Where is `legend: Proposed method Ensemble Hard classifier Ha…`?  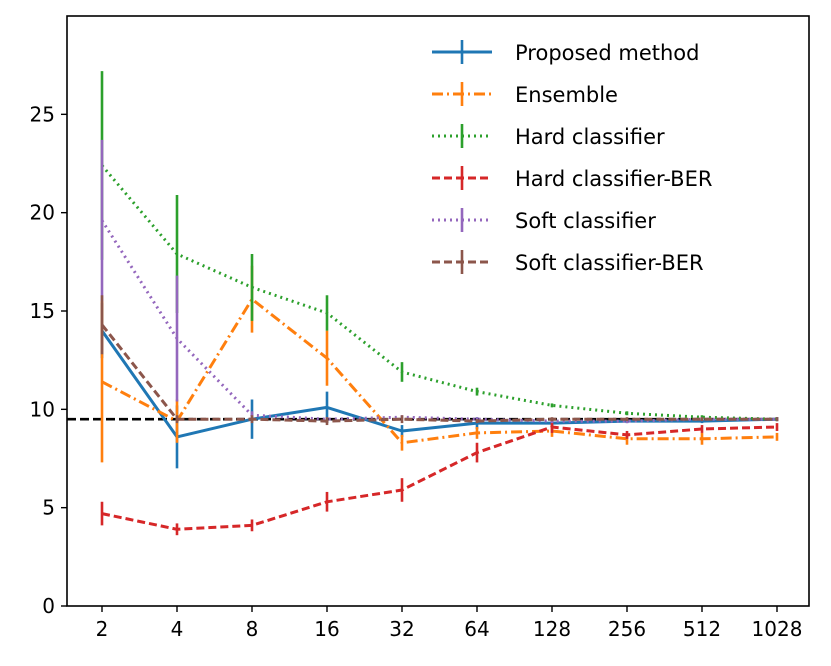
legend: Proposed method Ensemble Hard classifier Ha… is located at coordinates (572, 157).